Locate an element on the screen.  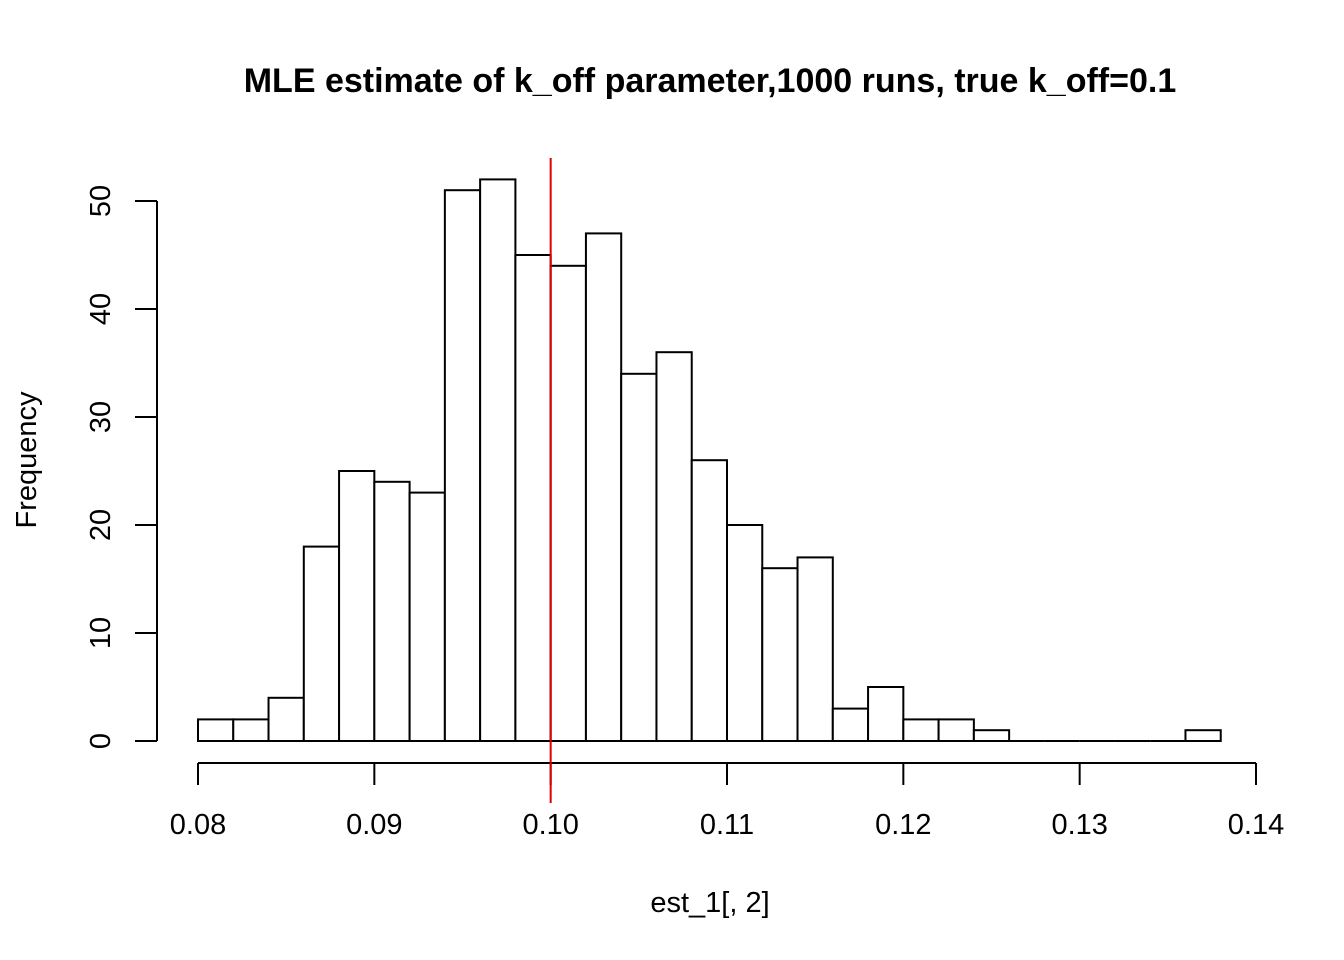
x-axis-label: est_1[, 2] is located at coordinates (709, 903).